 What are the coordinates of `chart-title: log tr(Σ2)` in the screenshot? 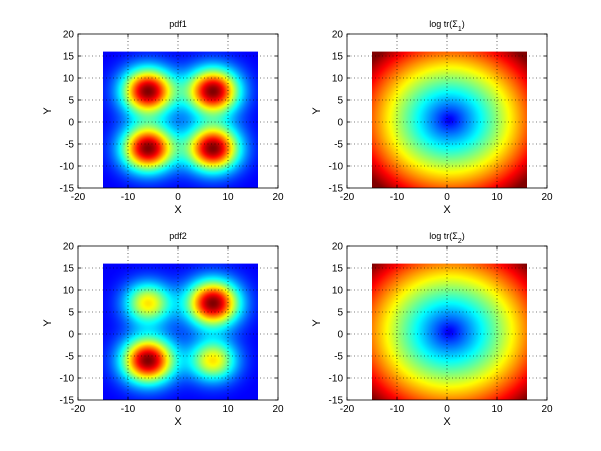 It's located at (446, 238).